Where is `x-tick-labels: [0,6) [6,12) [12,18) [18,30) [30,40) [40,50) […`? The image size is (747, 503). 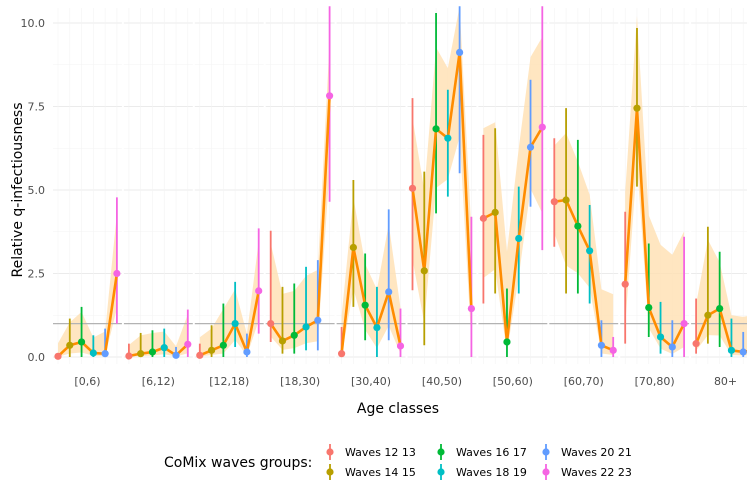 x-tick-labels: [0,6) [6,12) [12,18) [18,30) [30,40) [40,50) [… is located at coordinates (405, 381).